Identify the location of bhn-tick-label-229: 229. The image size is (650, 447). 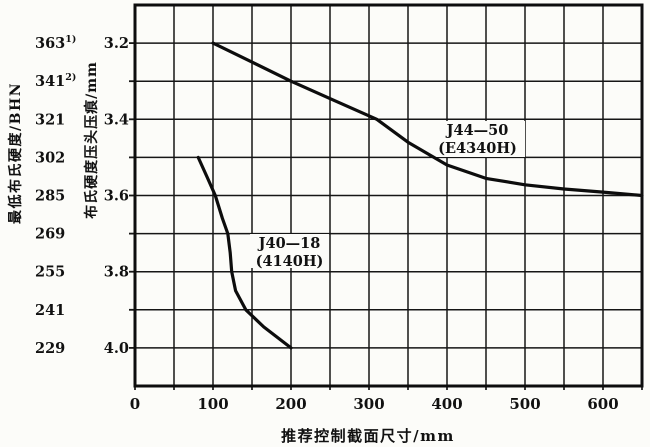
(50, 348).